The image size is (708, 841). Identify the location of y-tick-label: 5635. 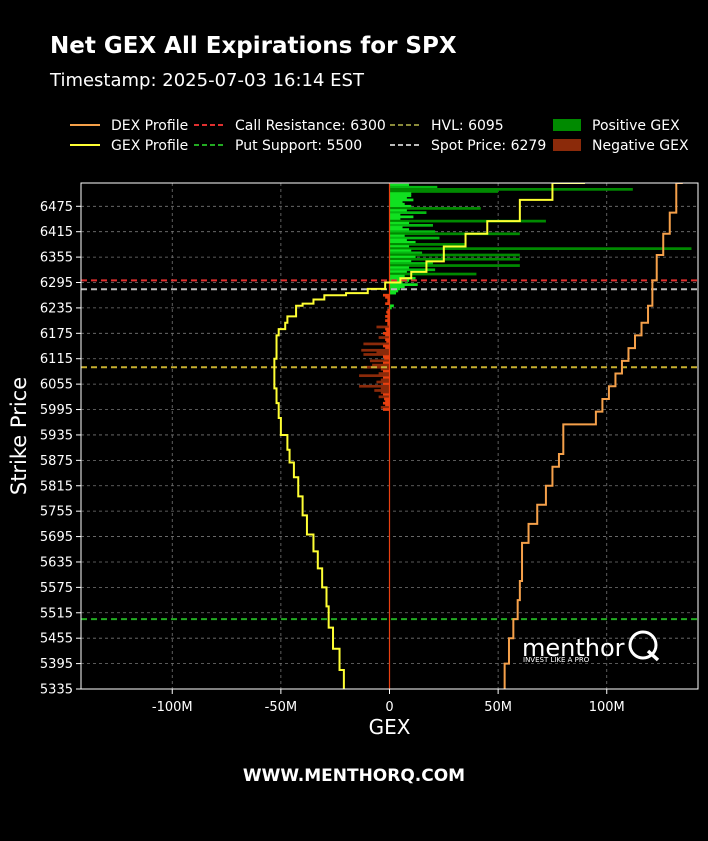
(56, 562).